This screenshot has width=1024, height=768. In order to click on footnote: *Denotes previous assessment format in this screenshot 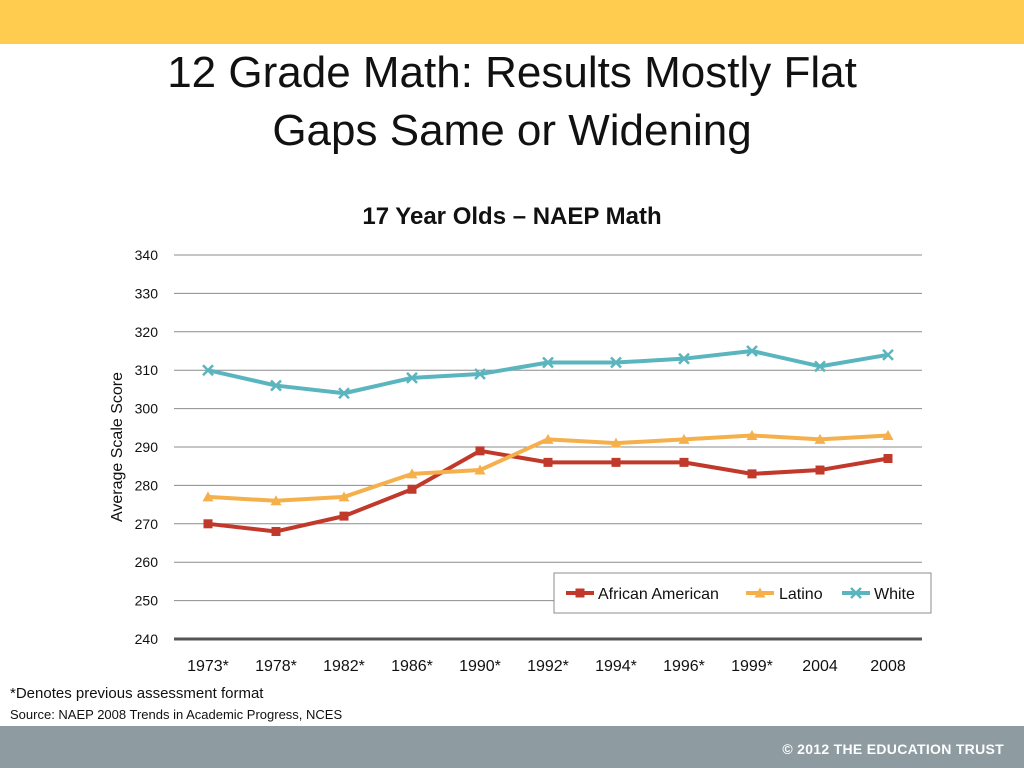, I will do `click(137, 693)`.